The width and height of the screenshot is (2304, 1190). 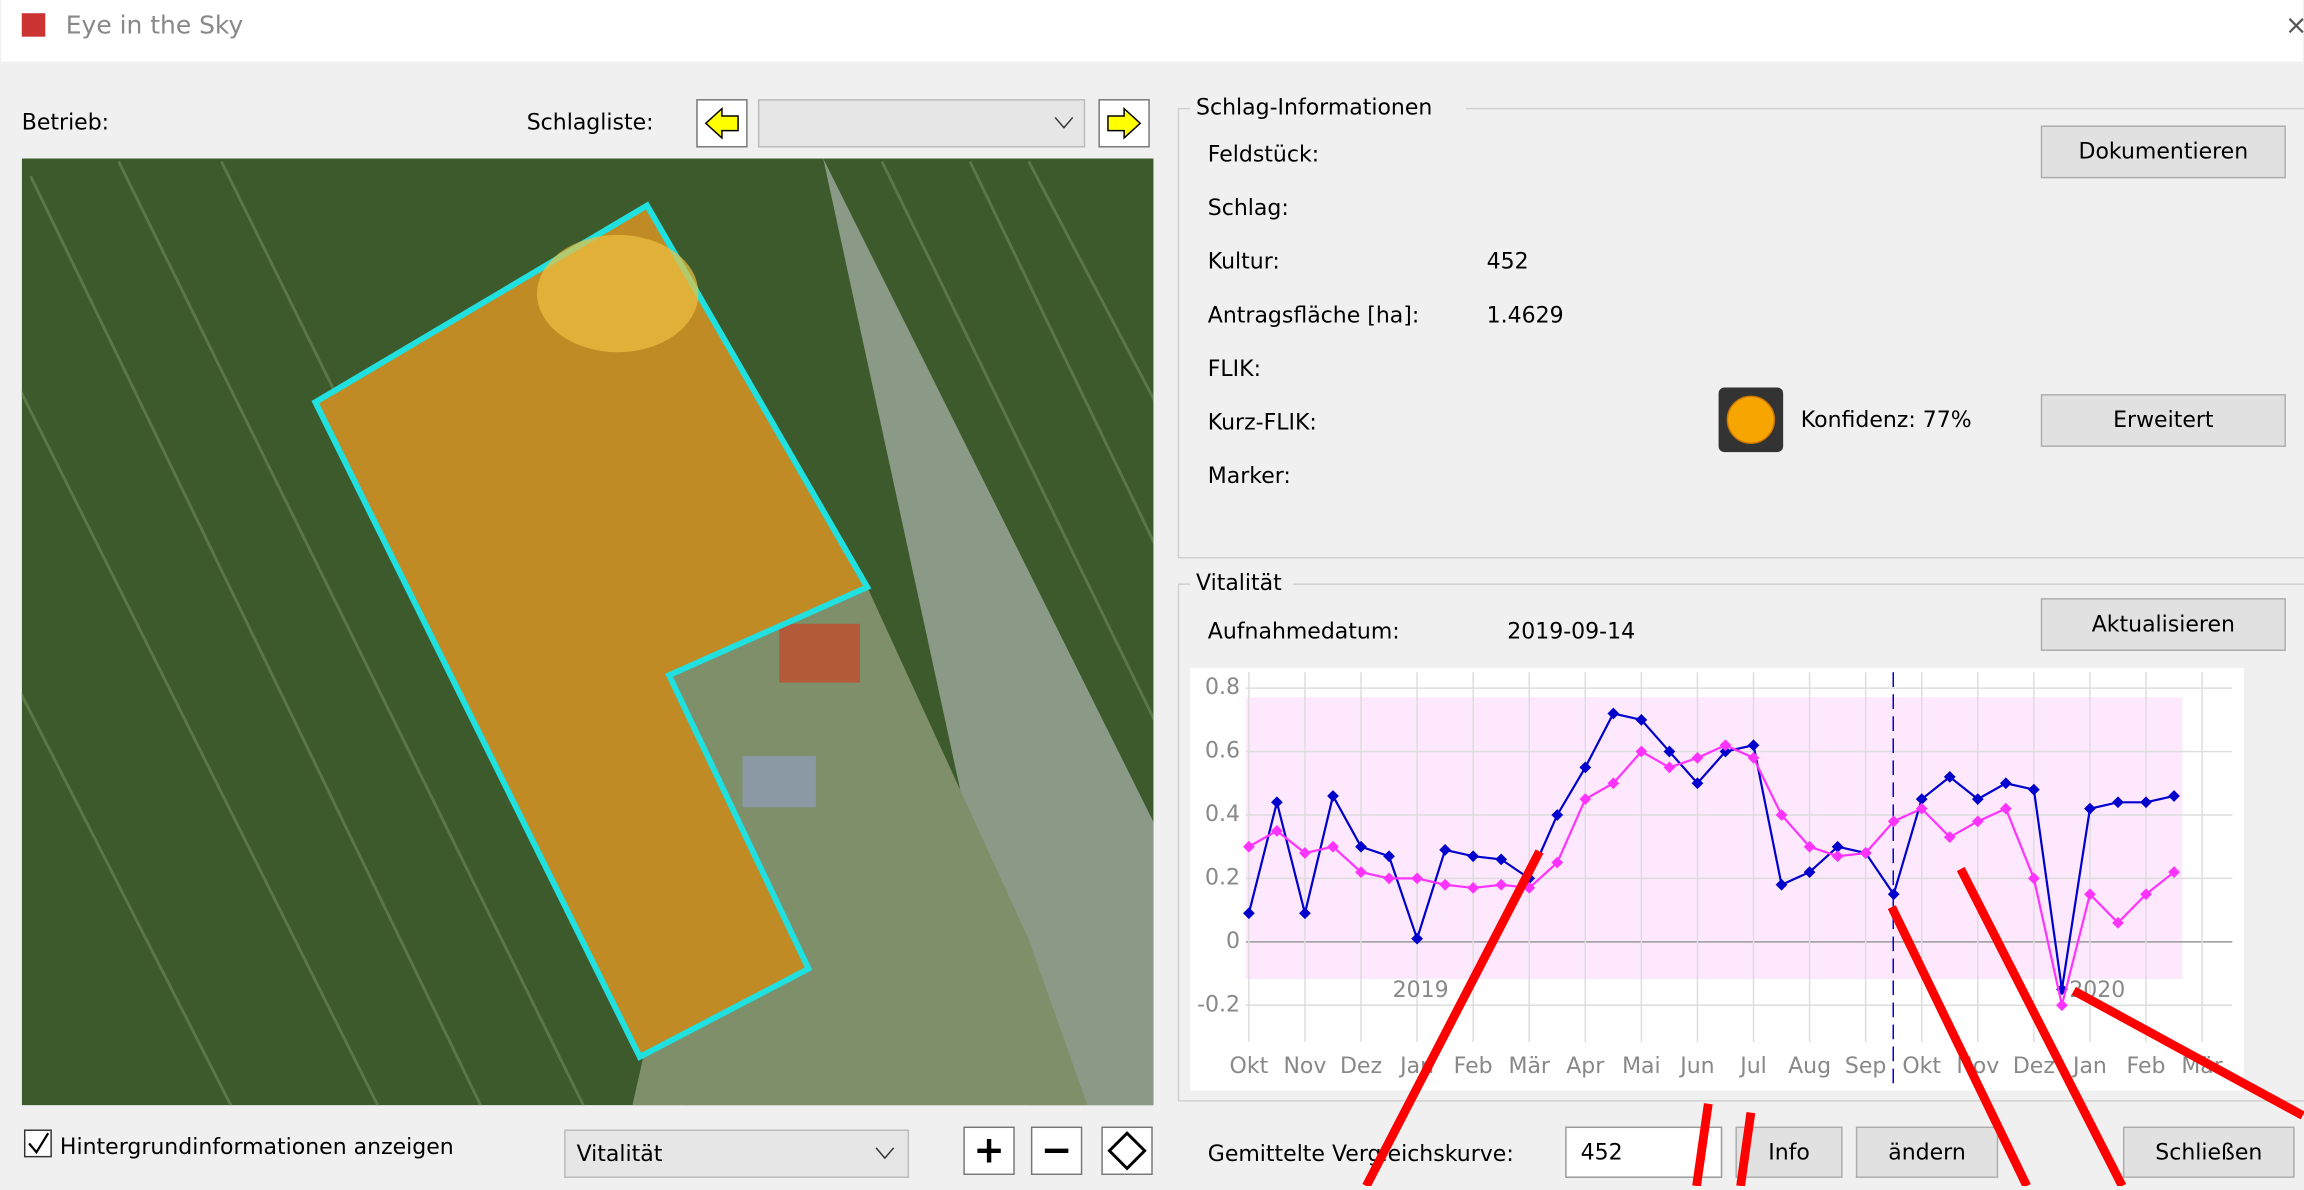 I want to click on field-label: Feldstück:, so click(x=1263, y=155).